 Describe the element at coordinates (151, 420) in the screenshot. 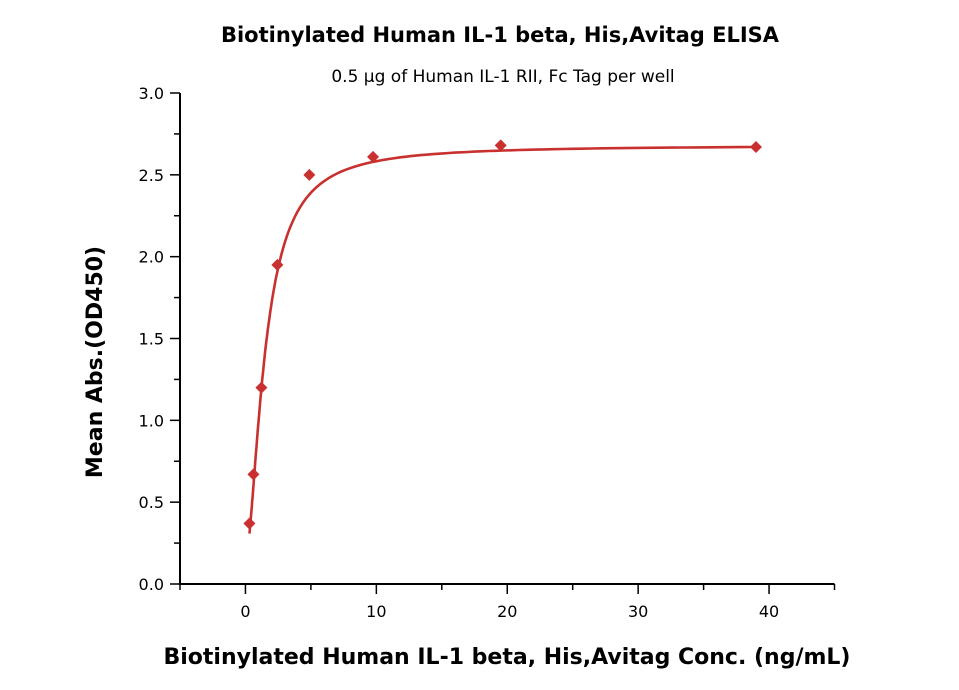

I see `y-tick-label: 1.0` at that location.